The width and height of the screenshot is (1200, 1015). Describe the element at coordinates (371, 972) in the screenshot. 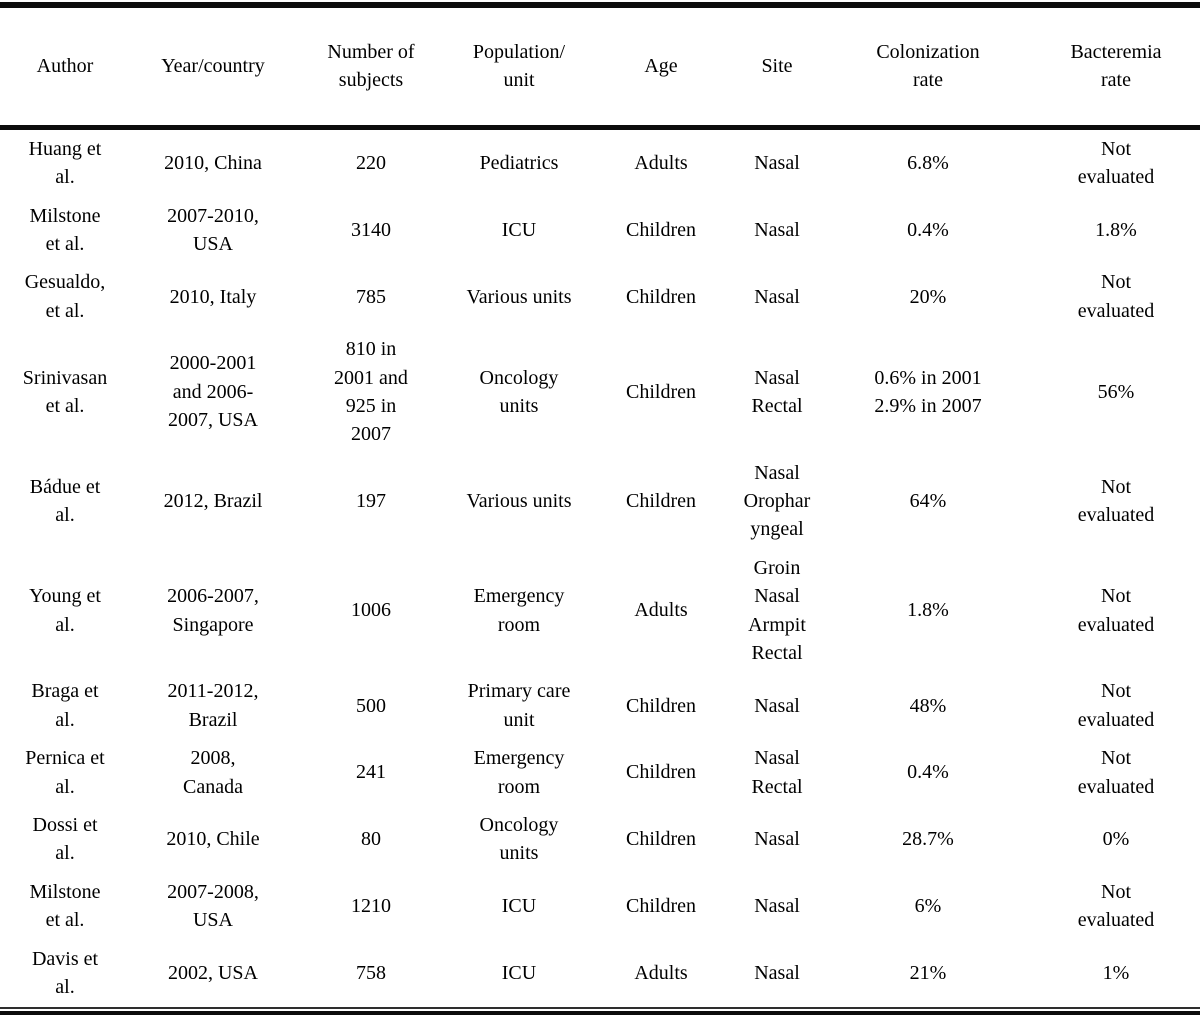

I see `cell-subjects: 758` at that location.